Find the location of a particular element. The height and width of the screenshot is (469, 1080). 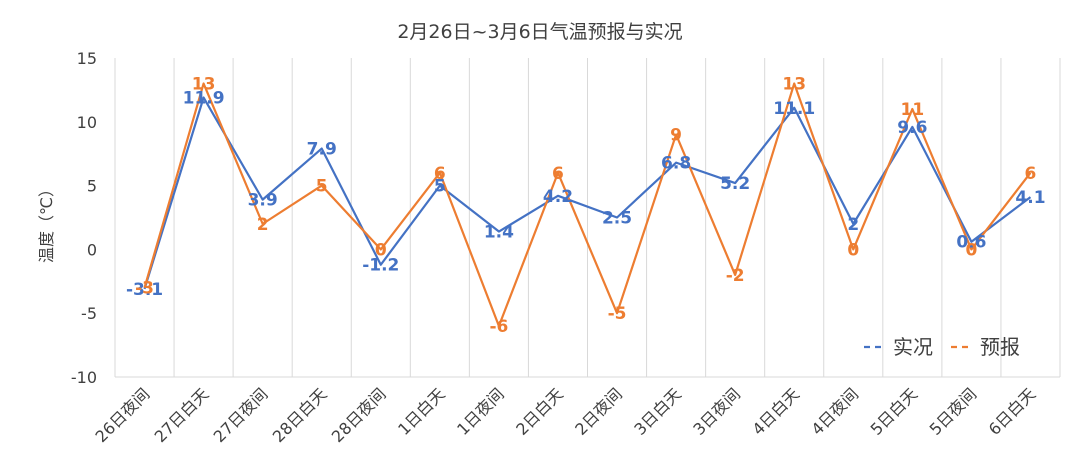

data-label-actual: 5 is located at coordinates (440, 187).